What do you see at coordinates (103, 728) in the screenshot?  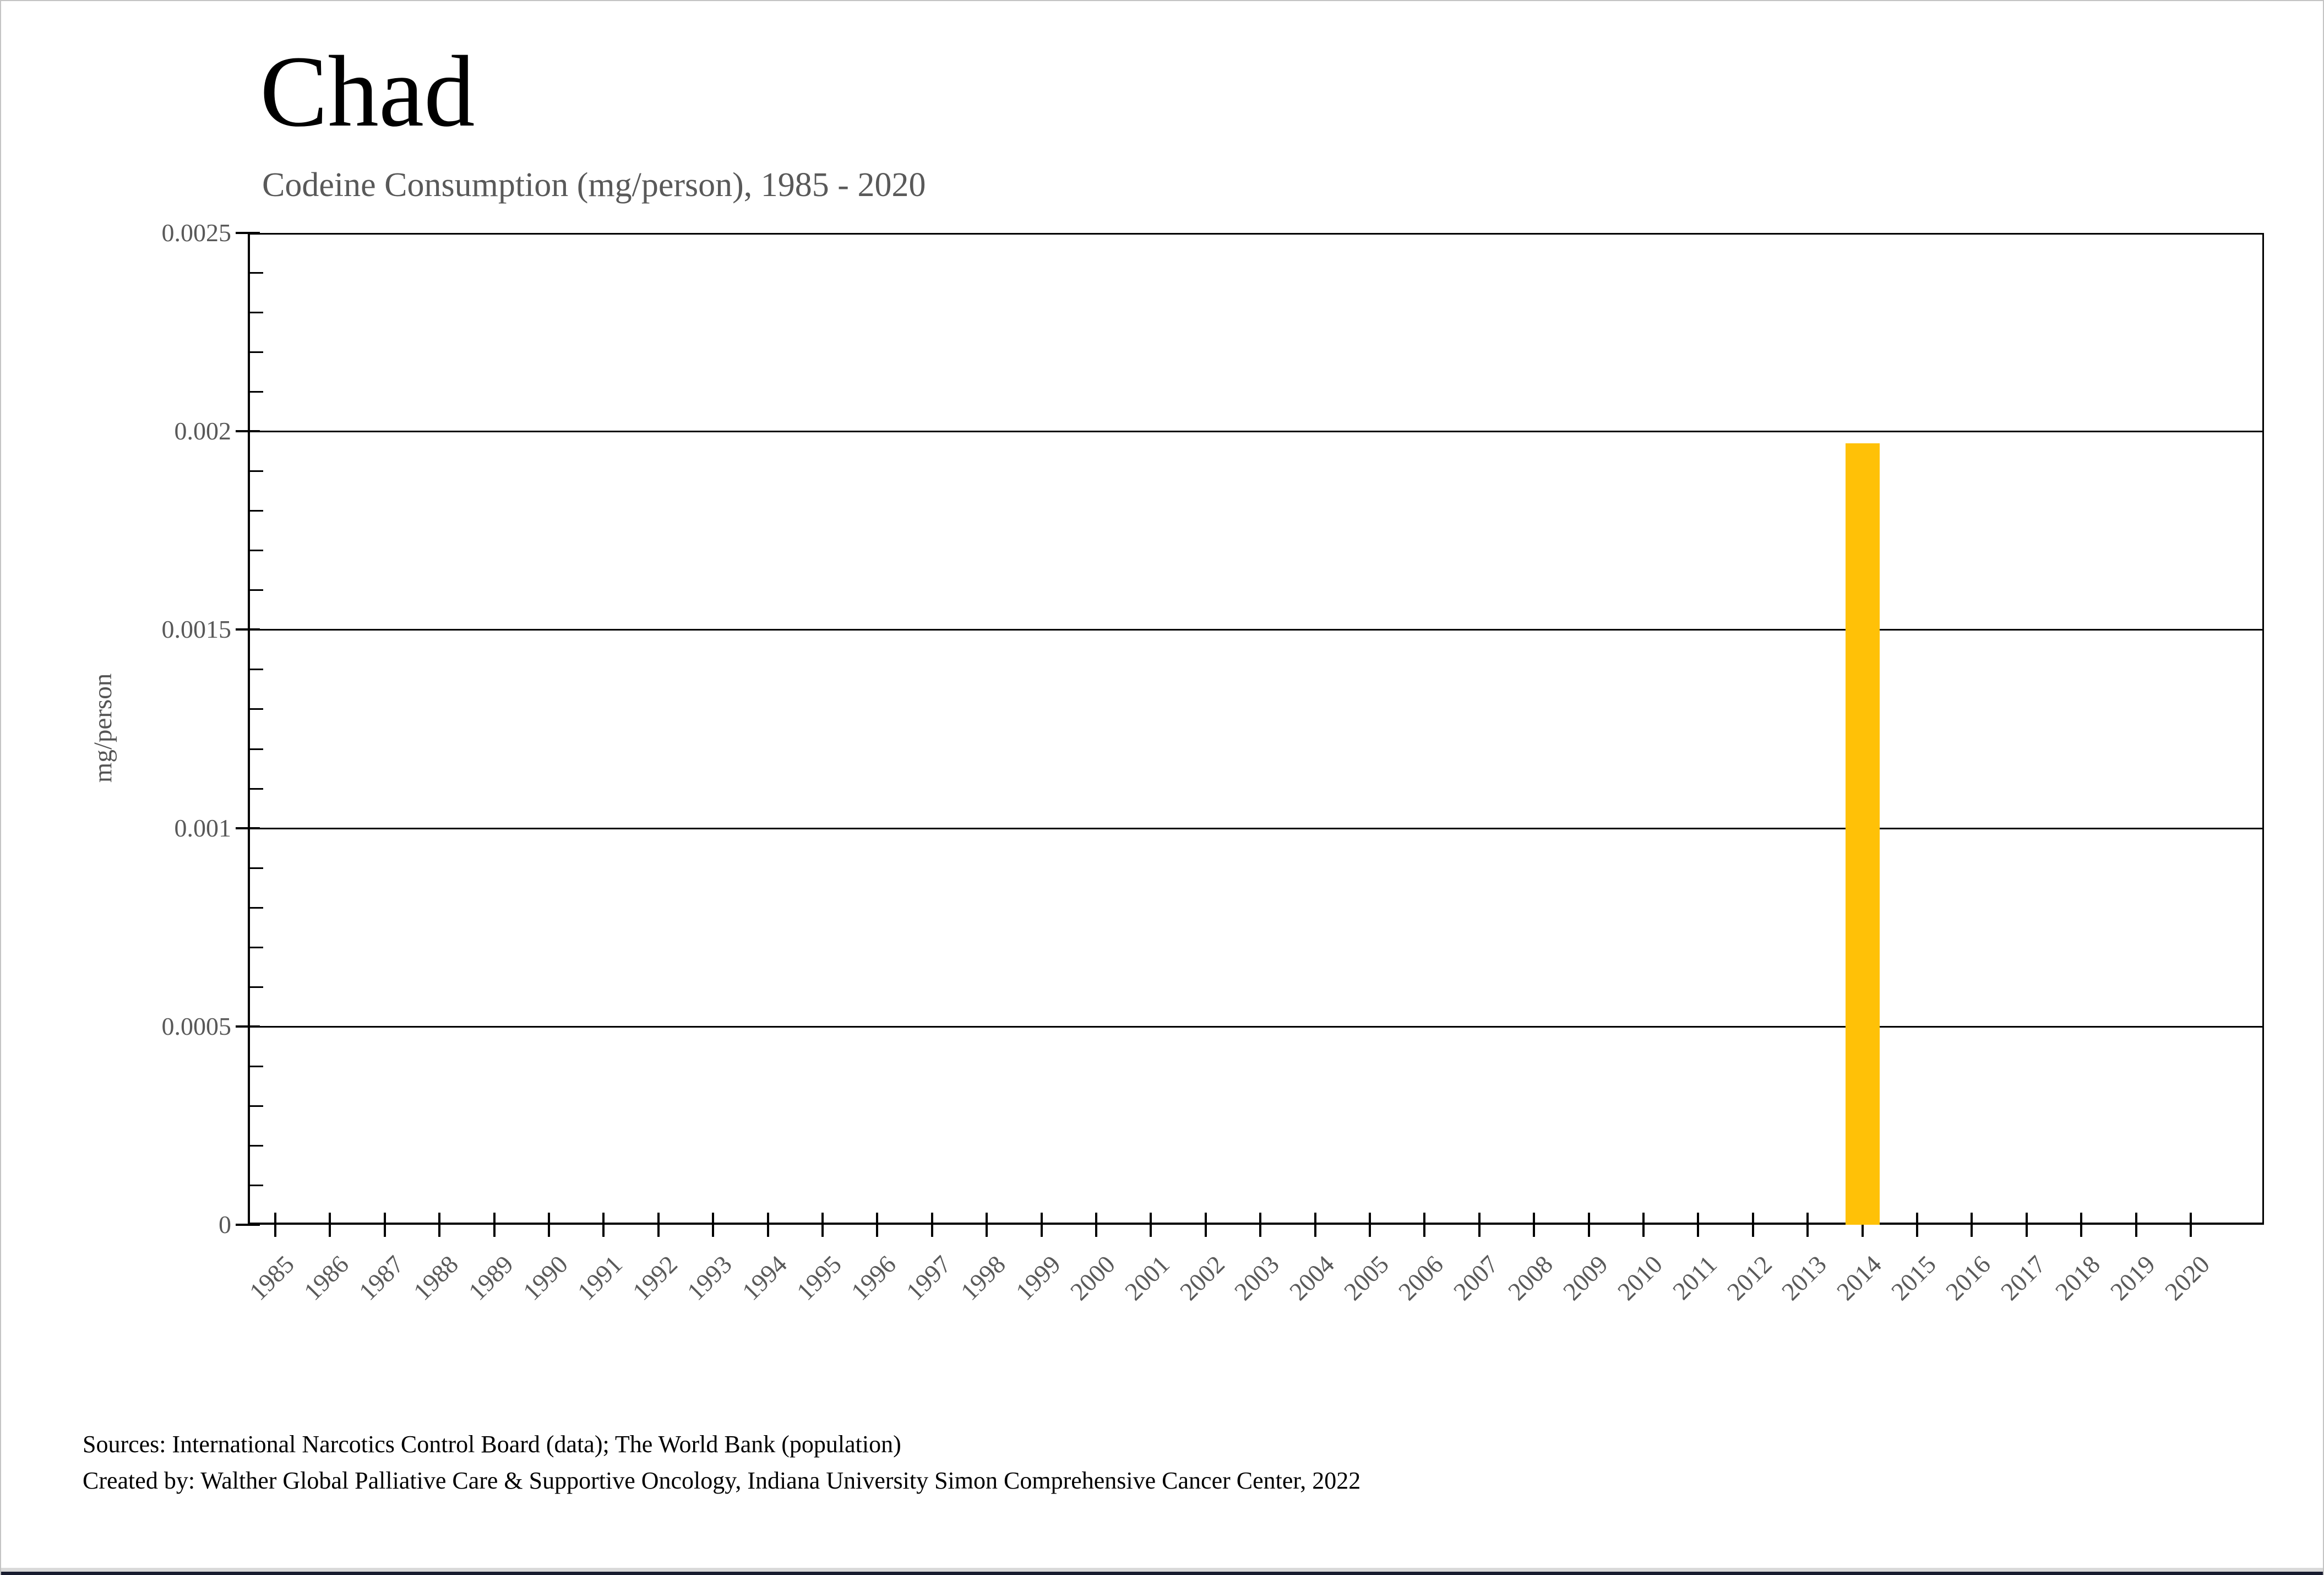 I see `y-axis-title: mg/person` at bounding box center [103, 728].